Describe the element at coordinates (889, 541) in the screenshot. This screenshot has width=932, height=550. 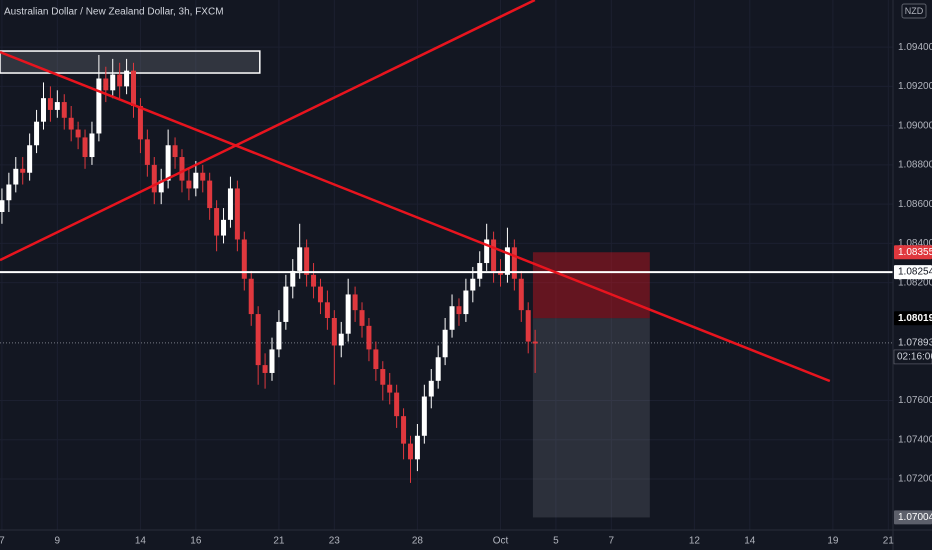
I see `x-tick-label: 21` at that location.